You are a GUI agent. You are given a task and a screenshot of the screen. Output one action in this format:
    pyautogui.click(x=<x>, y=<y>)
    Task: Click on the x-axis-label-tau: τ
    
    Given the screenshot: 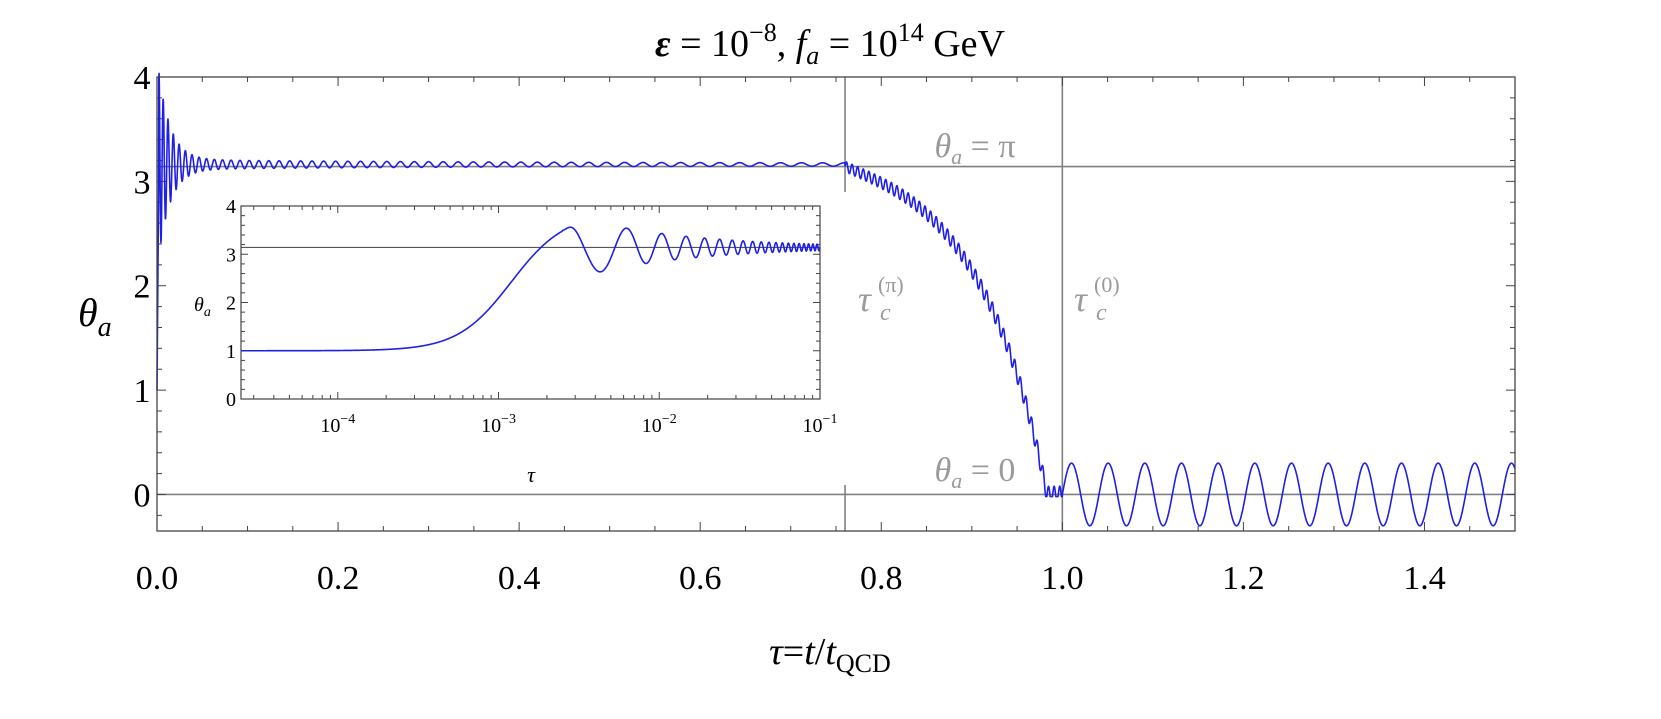 What is the action you would take?
    pyautogui.click(x=776, y=652)
    